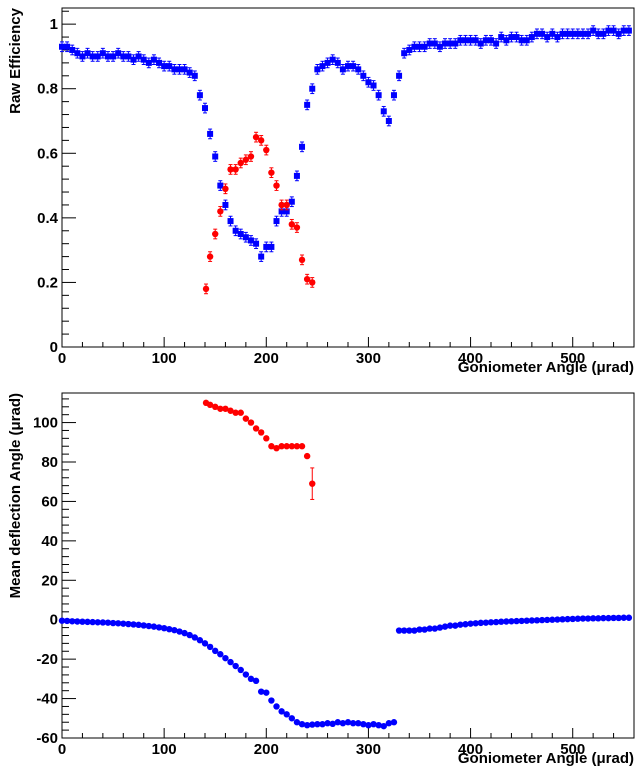 The image size is (637, 773). Describe the element at coordinates (45, 423) in the screenshot. I see `y-tick-label: 100` at that location.